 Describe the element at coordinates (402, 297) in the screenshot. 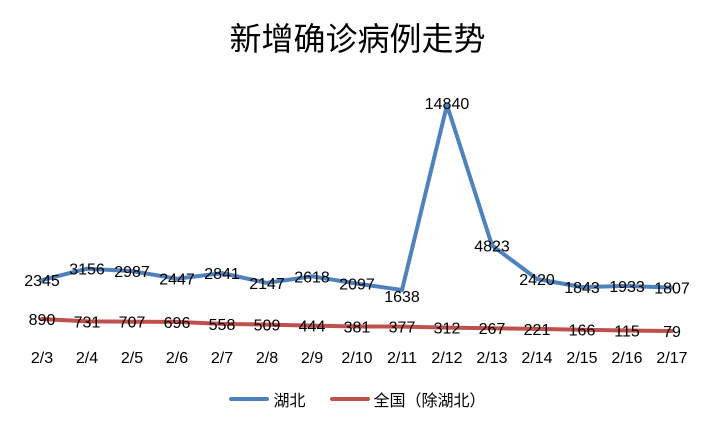

I see `data-label: 1638` at that location.